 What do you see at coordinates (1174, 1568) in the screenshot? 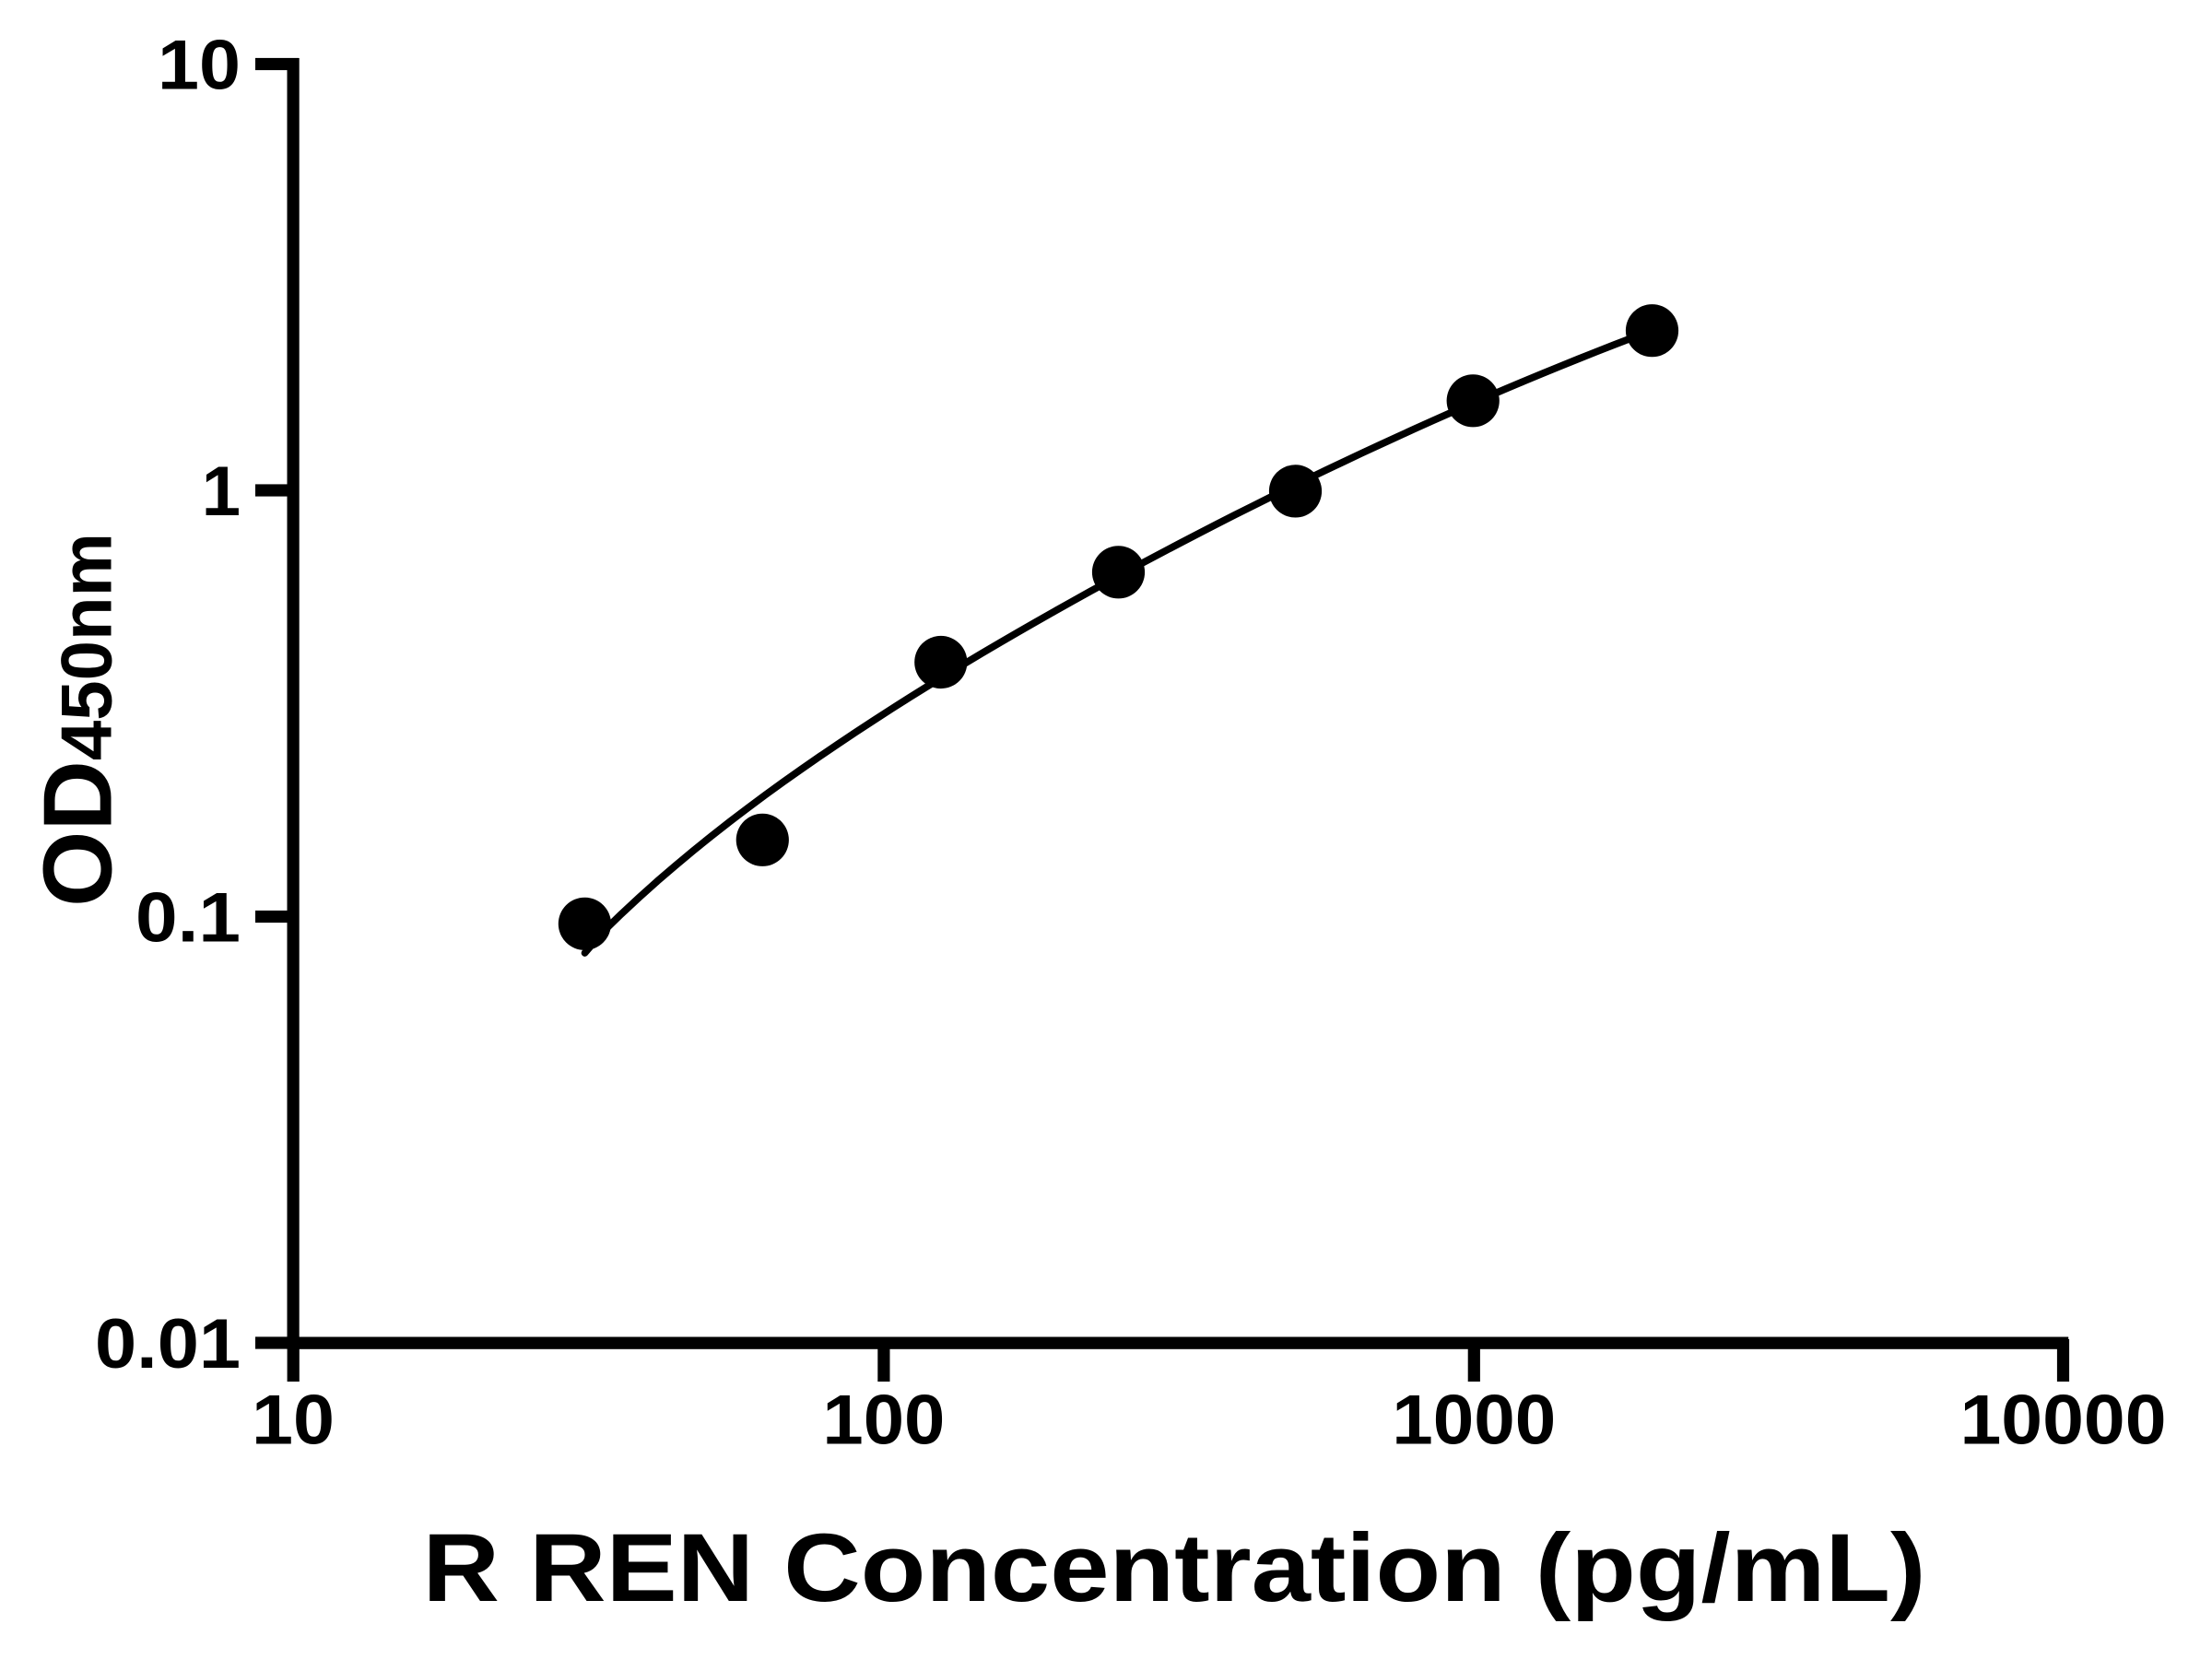
I see `svg-text: R REN Concentration (pg/mL)` at bounding box center [1174, 1568].